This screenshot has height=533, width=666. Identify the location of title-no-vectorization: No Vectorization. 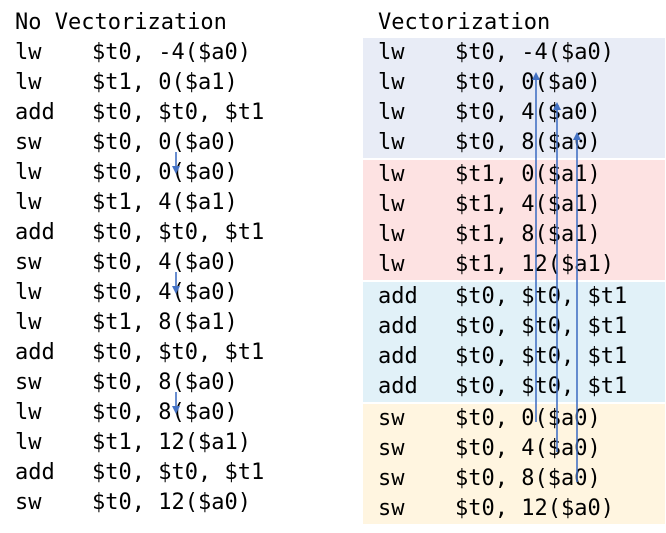
(121, 22).